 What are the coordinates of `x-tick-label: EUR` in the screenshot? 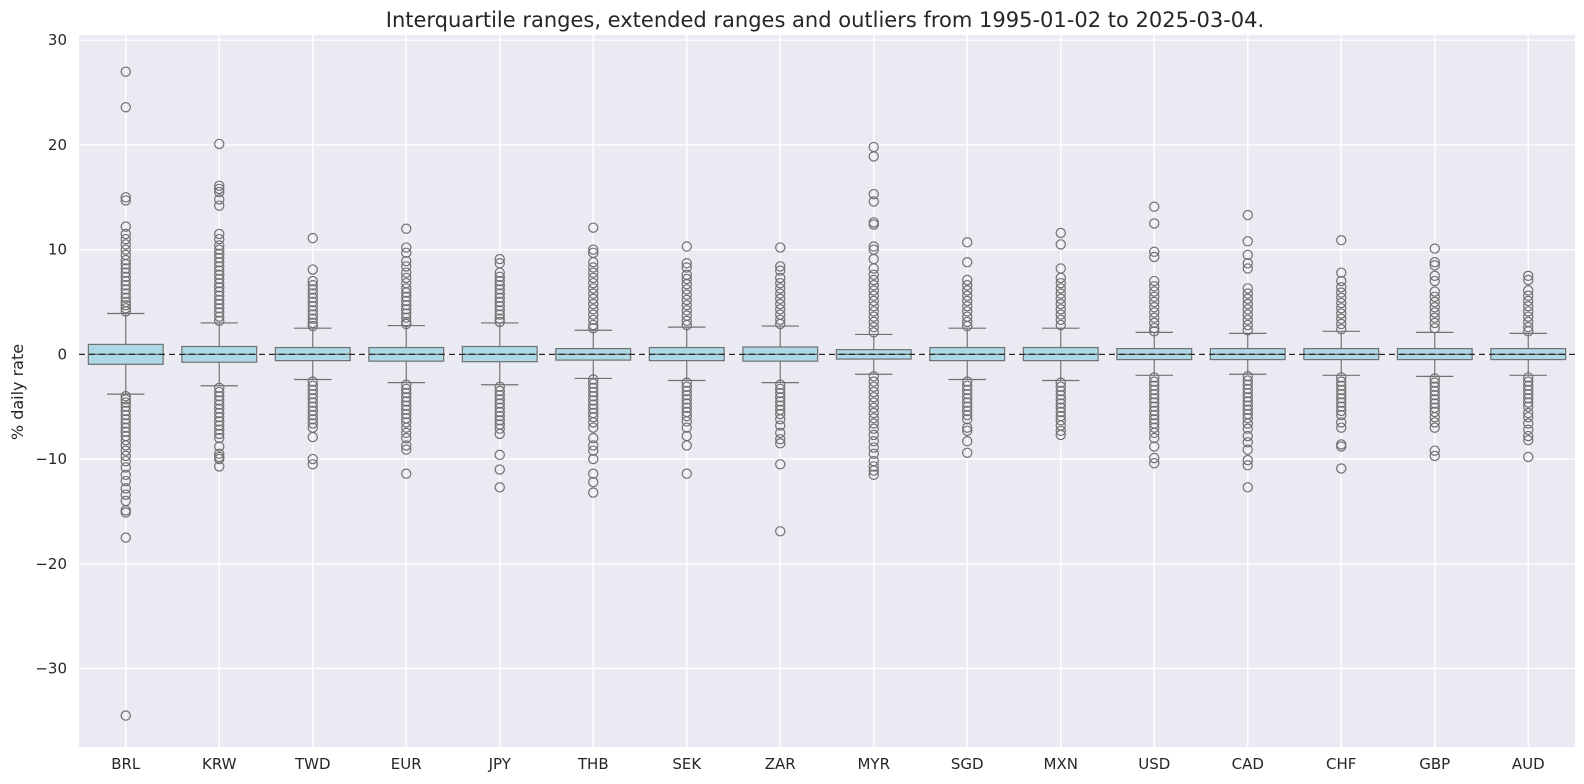 It's located at (406, 764).